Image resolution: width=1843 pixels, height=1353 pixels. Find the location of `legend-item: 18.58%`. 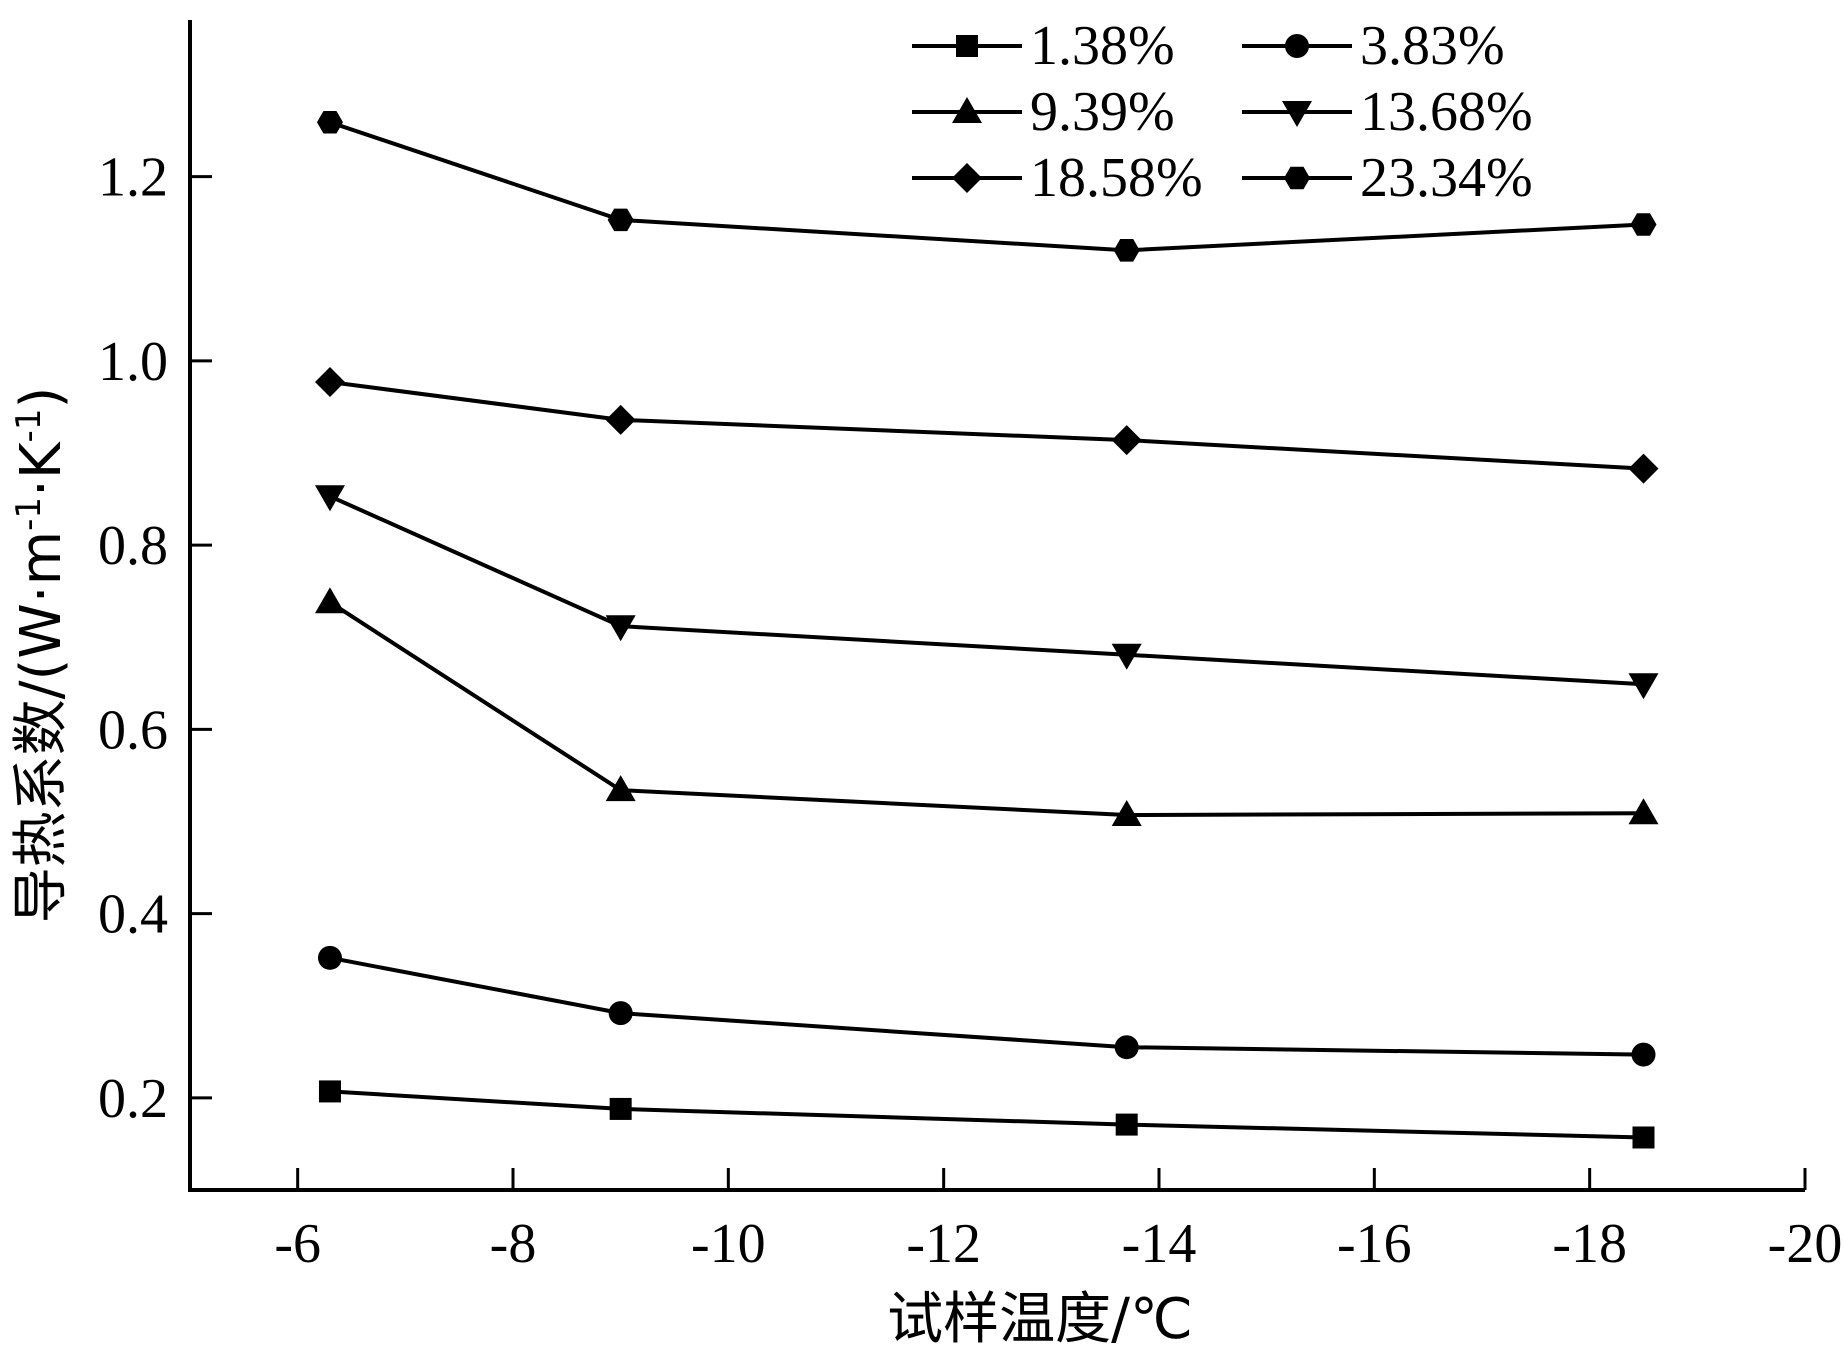

legend-item: 18.58% is located at coordinates (1057, 178).